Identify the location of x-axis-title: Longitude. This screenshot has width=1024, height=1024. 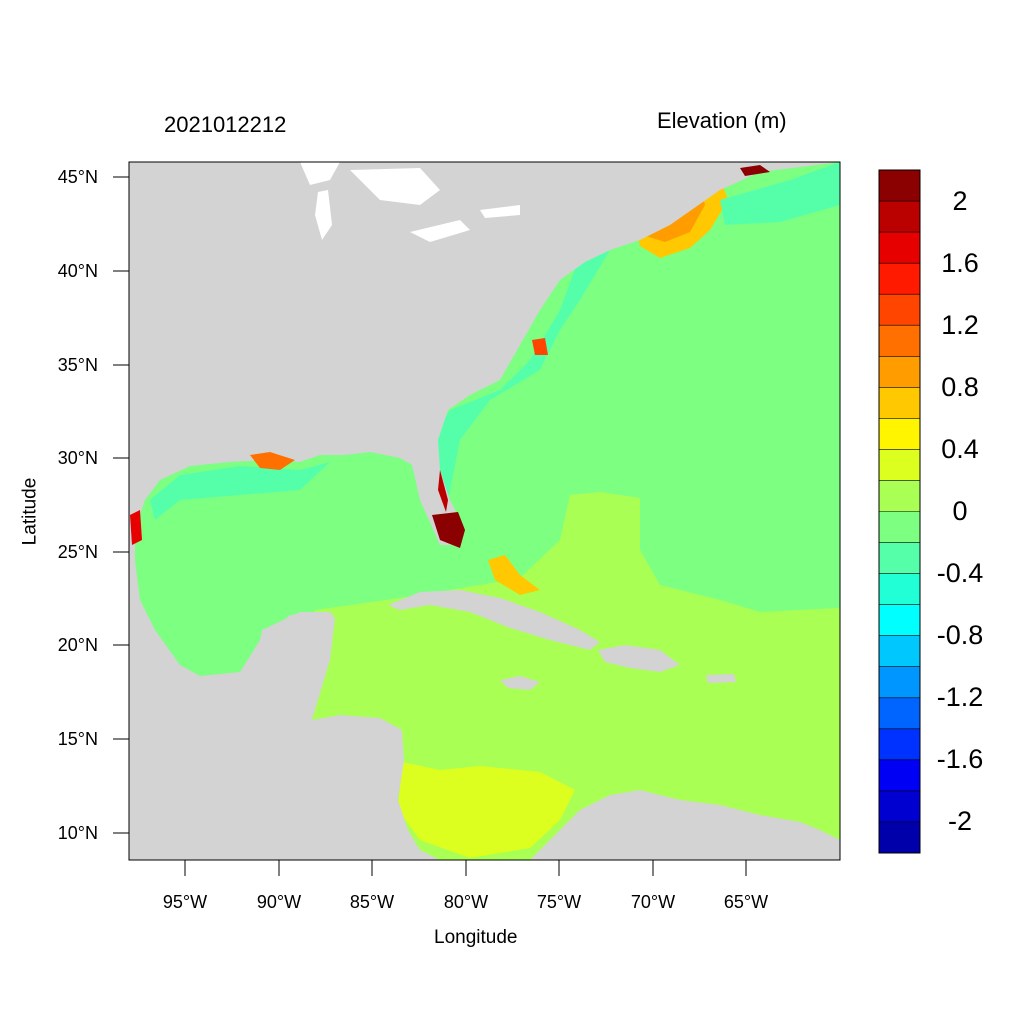
(476, 937).